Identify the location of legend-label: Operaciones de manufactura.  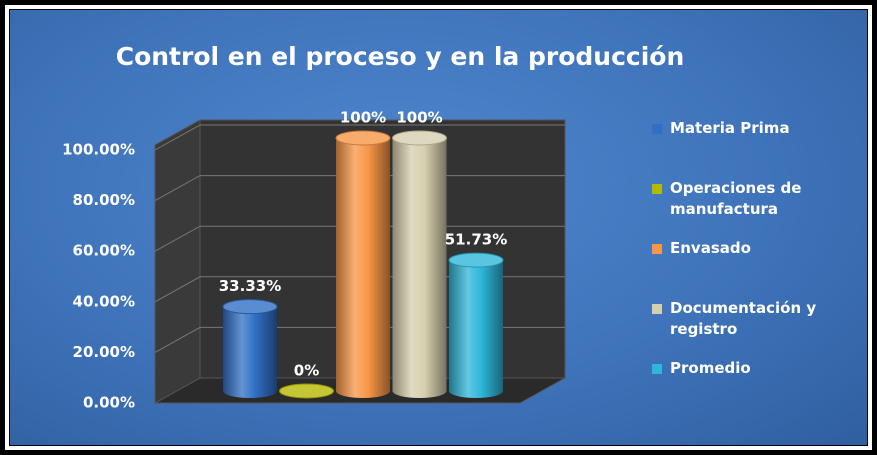
(736, 198).